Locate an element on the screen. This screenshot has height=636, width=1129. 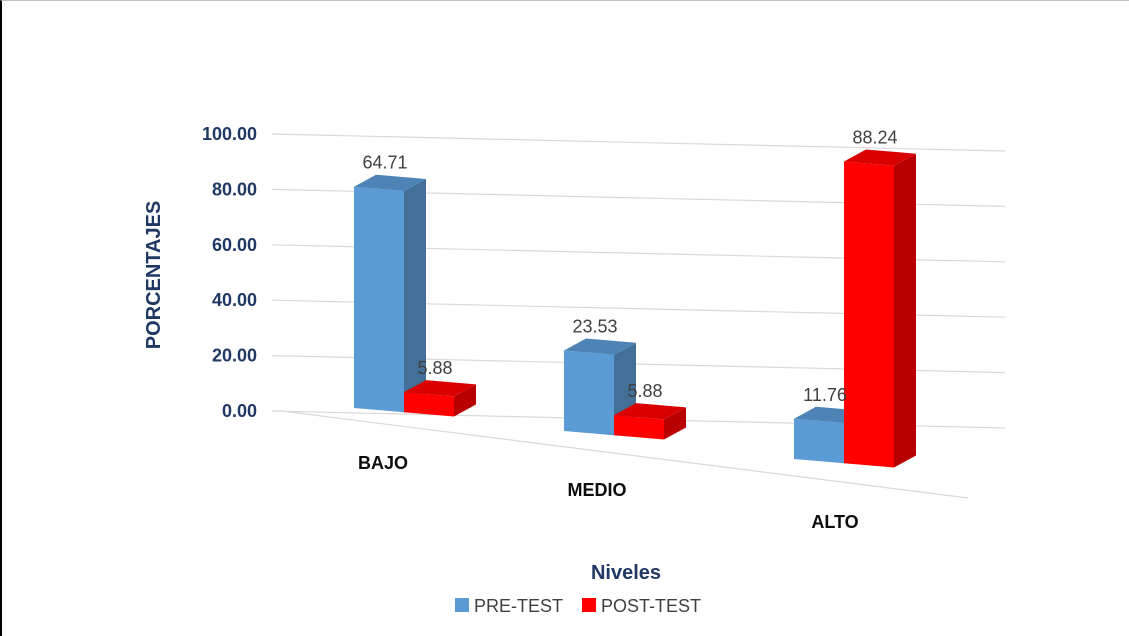
x-axis-title: Niveles is located at coordinates (626, 573).